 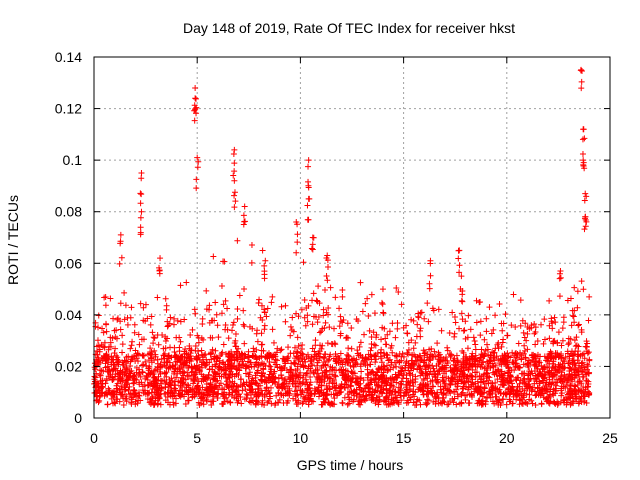 What do you see at coordinates (73, 160) in the screenshot?
I see `y-tick-label: 0.1` at bounding box center [73, 160].